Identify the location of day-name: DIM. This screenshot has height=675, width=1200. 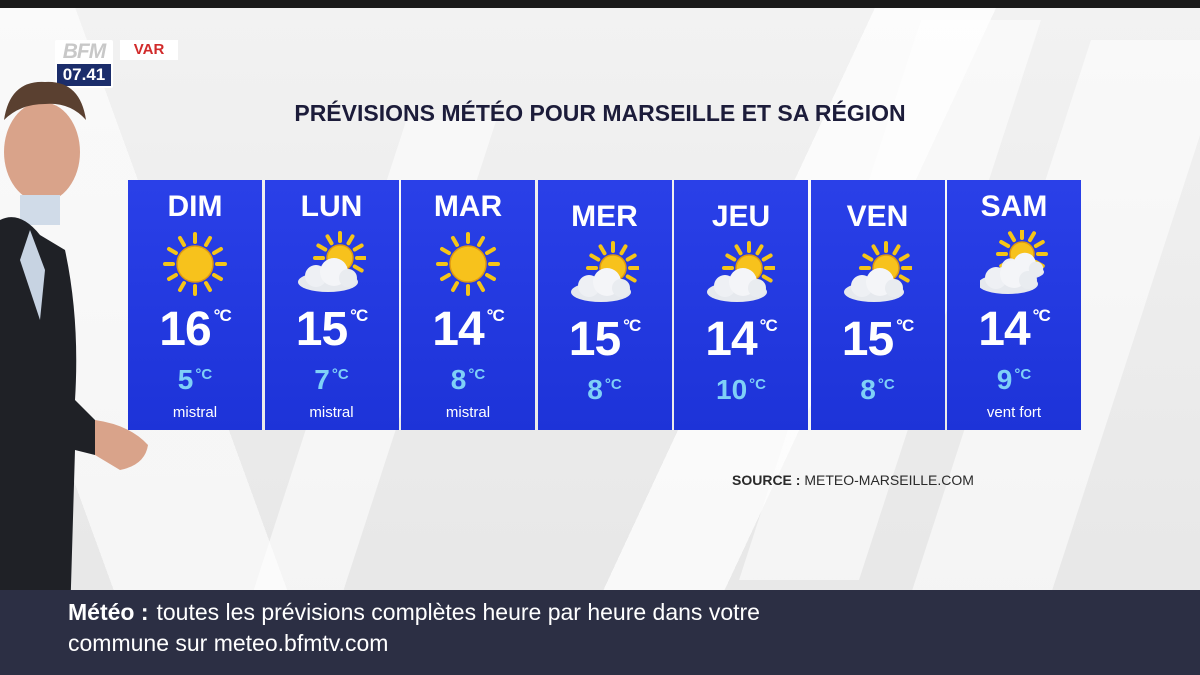
(195, 206).